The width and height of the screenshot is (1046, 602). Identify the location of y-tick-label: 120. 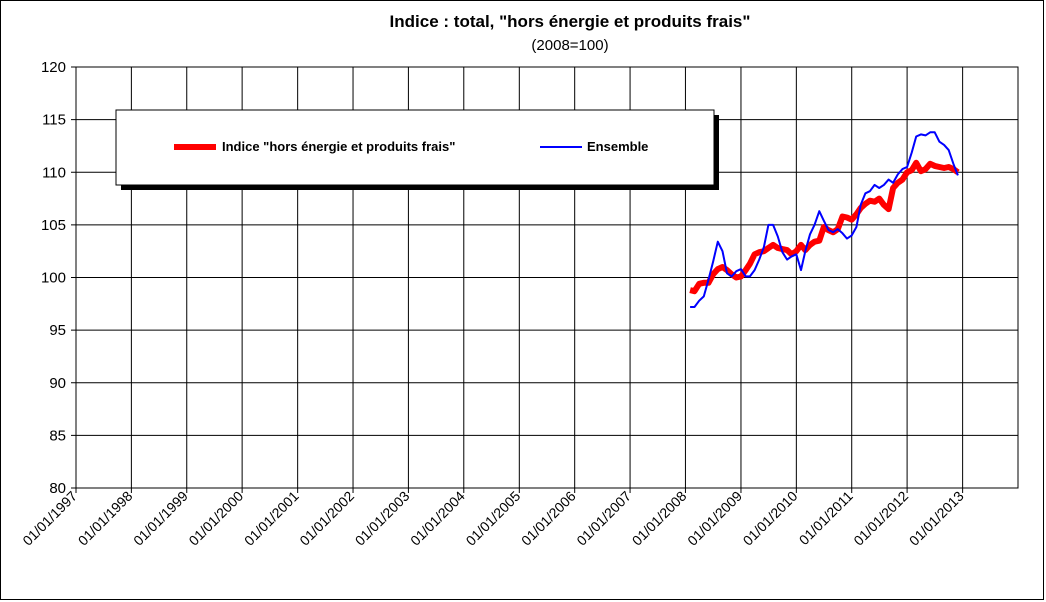
(53, 67).